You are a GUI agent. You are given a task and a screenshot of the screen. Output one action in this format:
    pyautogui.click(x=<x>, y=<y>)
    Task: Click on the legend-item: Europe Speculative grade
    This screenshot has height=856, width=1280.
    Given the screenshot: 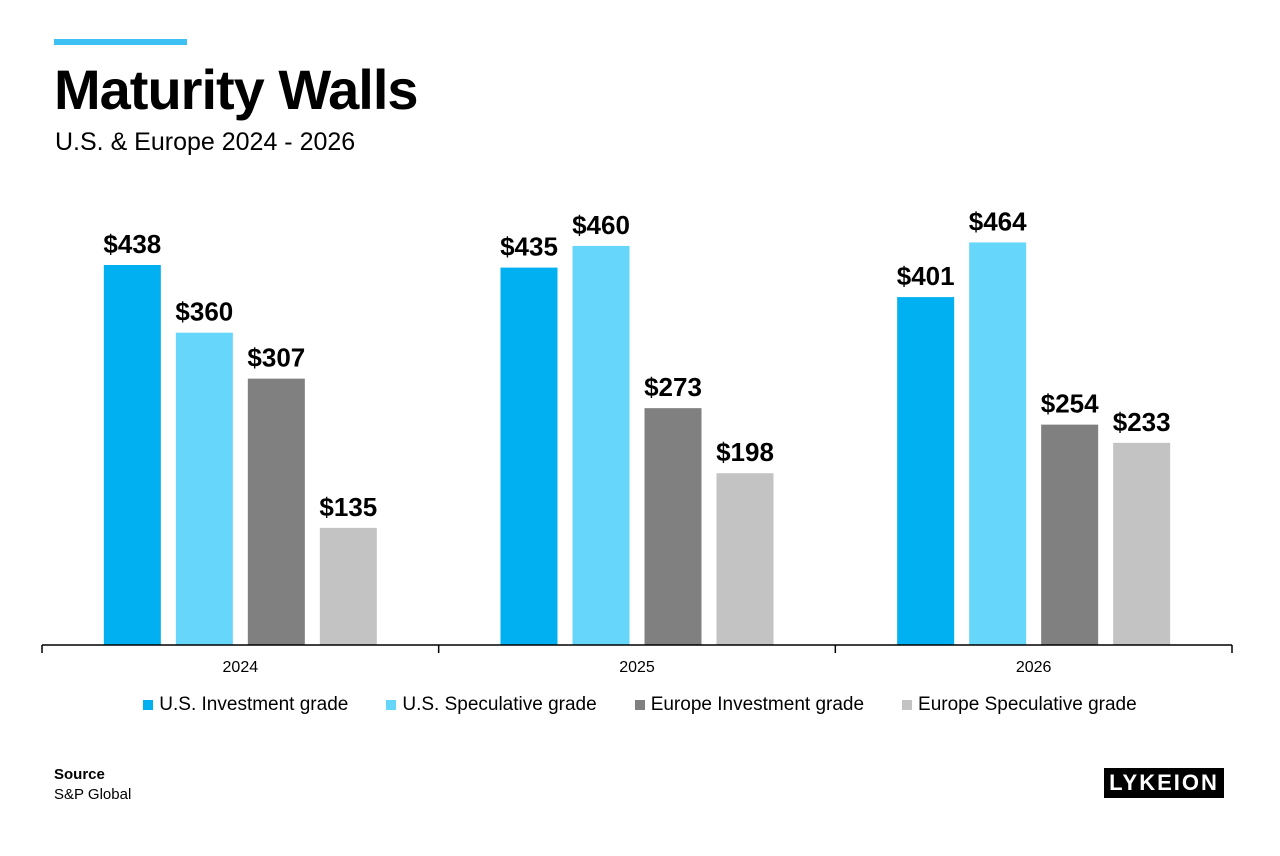 What is the action you would take?
    pyautogui.click(x=1019, y=705)
    